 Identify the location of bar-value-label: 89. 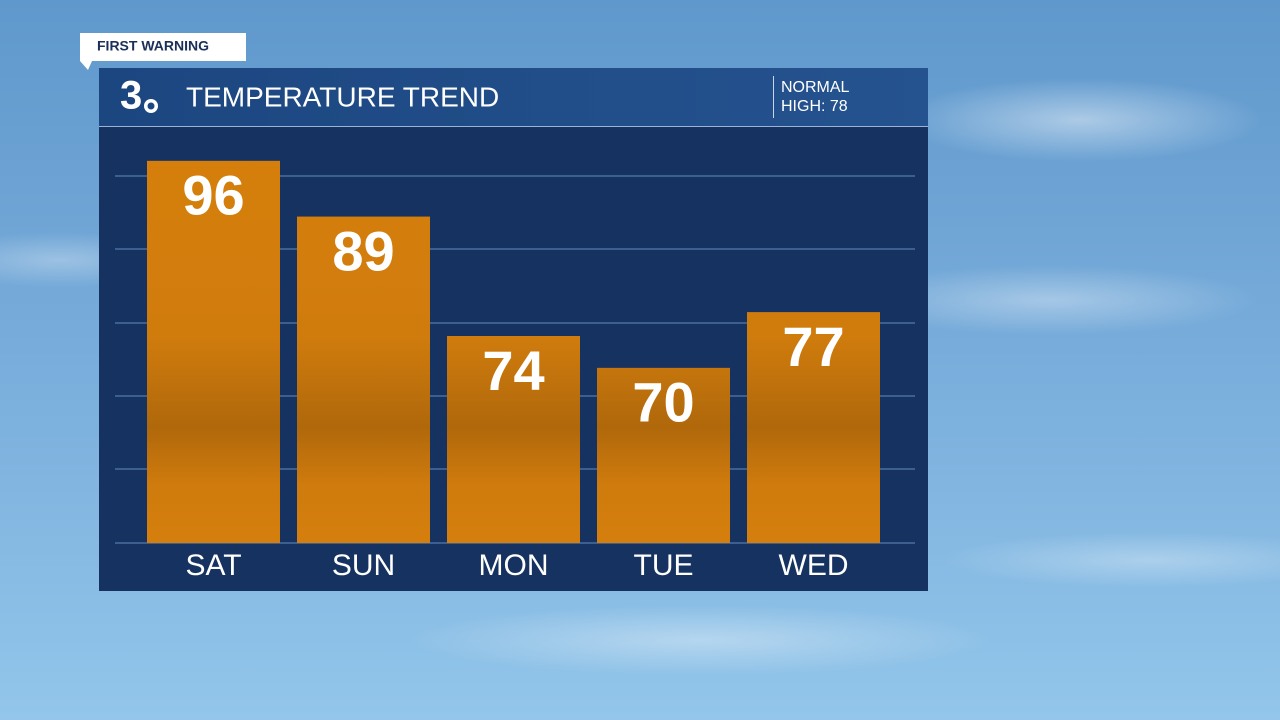
(363, 250).